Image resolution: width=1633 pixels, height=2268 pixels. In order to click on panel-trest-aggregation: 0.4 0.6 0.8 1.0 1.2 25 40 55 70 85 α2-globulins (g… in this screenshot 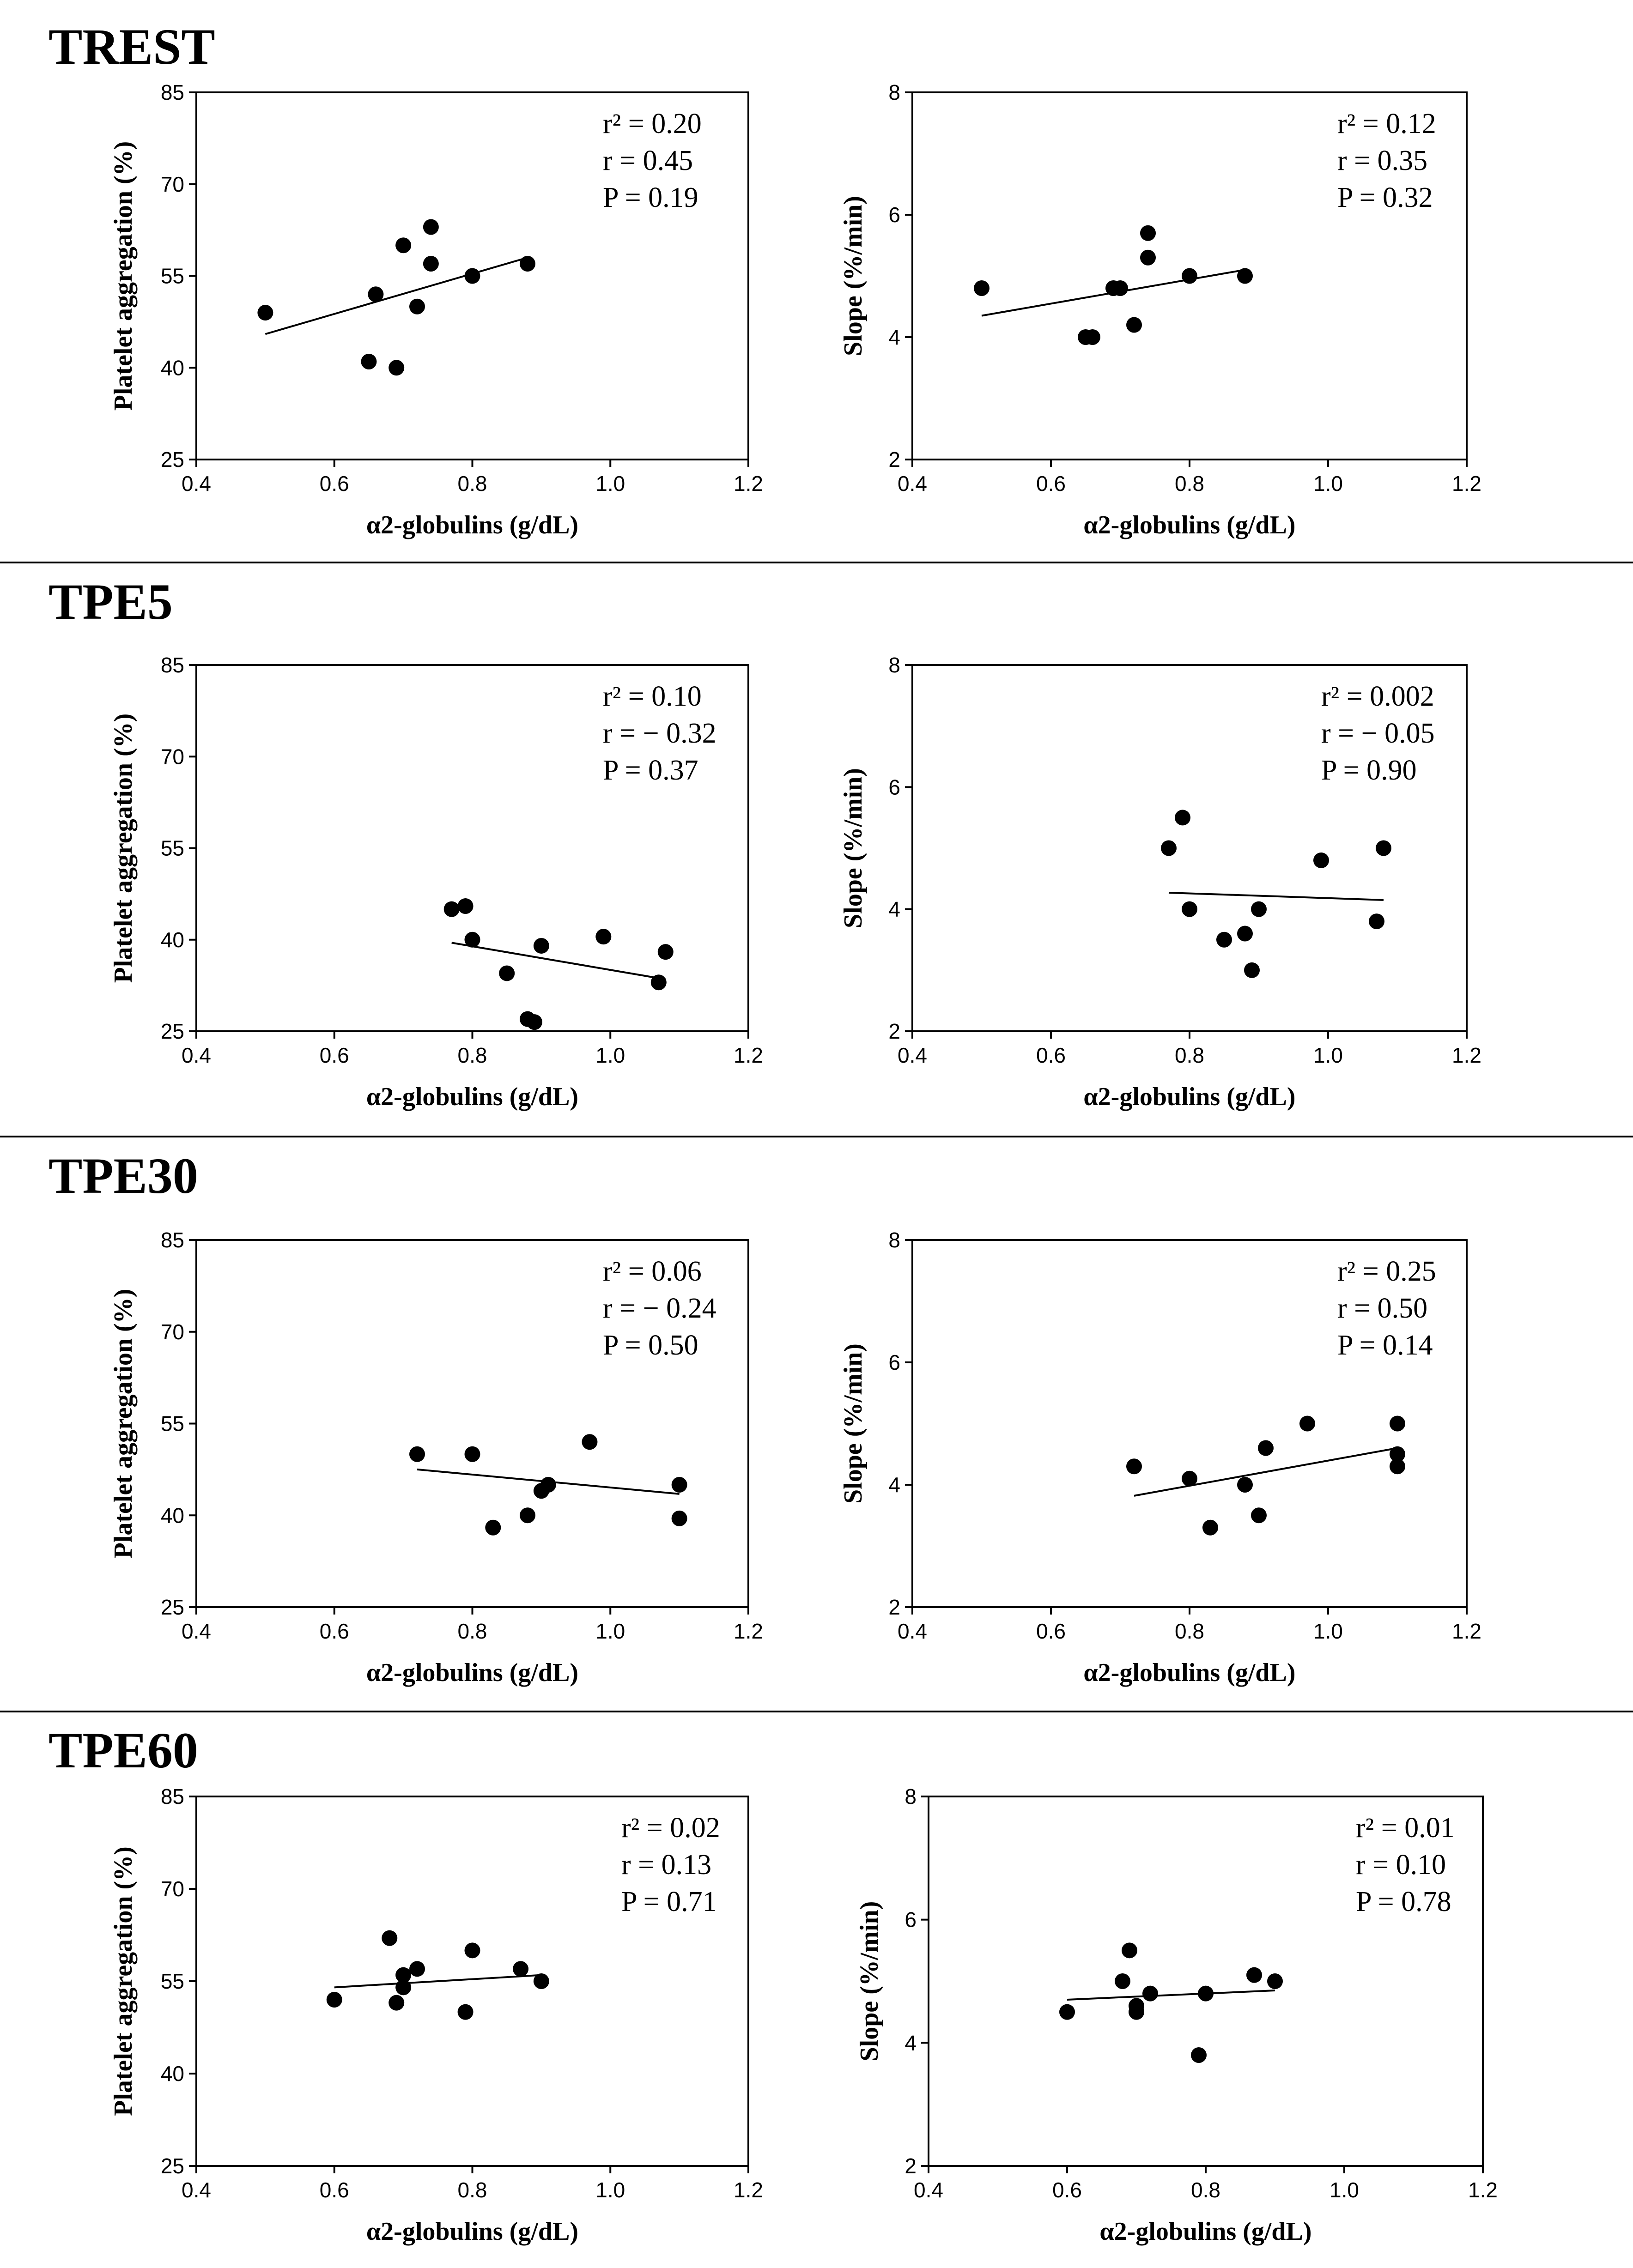, I will do `click(436, 309)`.